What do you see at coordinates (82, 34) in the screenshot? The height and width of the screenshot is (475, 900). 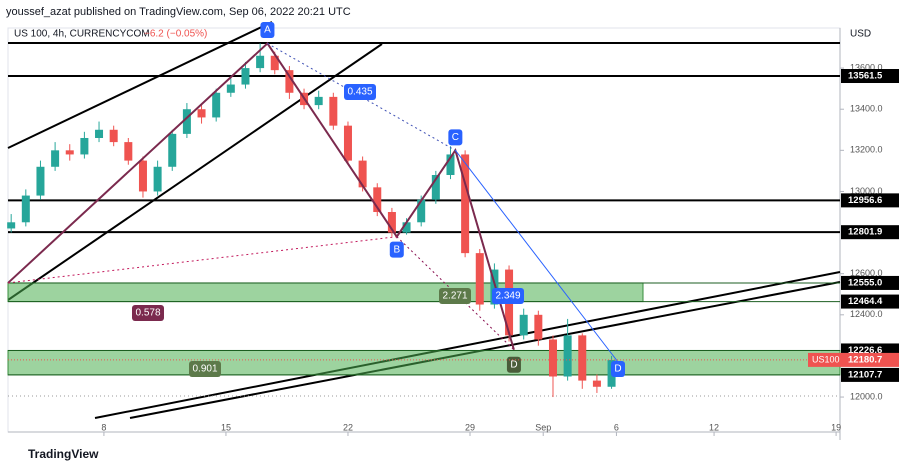 I see `symbol: US 100, 4h, CURRENCYCOM` at bounding box center [82, 34].